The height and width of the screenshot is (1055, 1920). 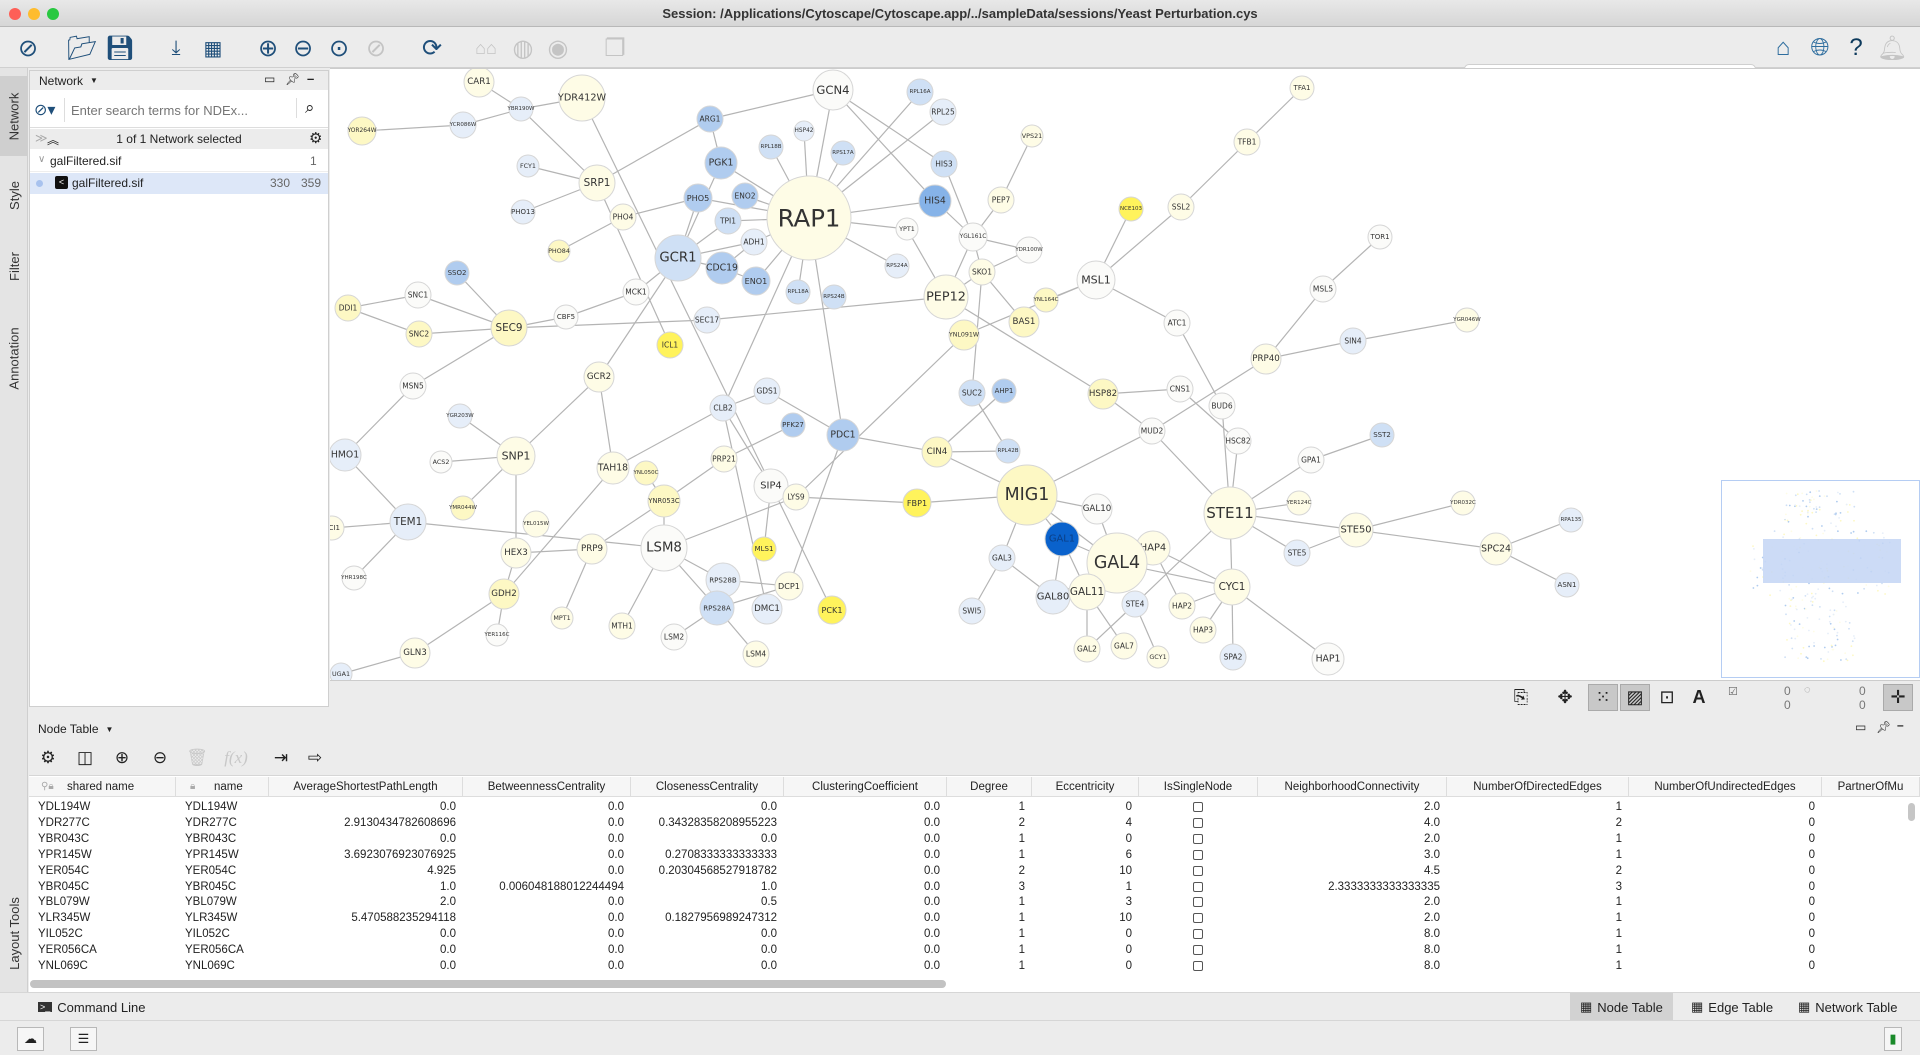 What do you see at coordinates (646, 473) in the screenshot?
I see `node-YNL050C: YNL050C` at bounding box center [646, 473].